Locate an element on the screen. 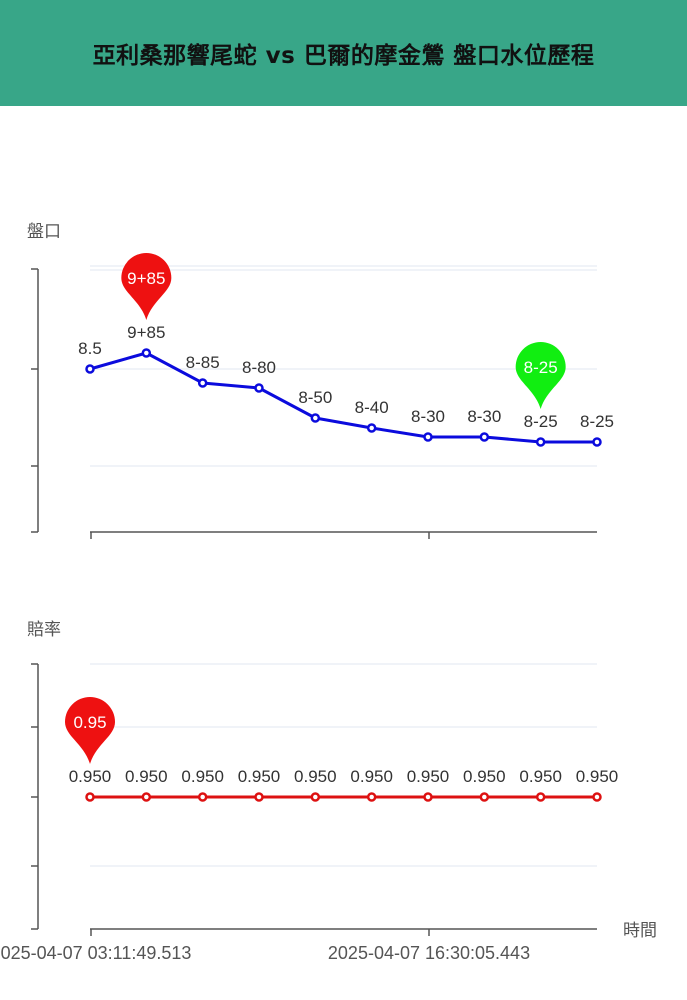 This screenshot has width=687, height=1000. x-tick-label: 2025-04-07 03:11:49.513 is located at coordinates (95, 953).